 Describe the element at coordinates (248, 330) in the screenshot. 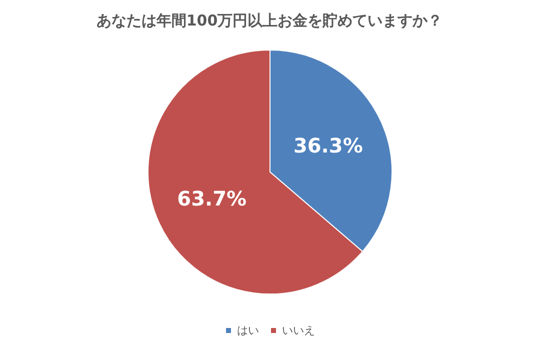

I see `legend-label: はい` at that location.